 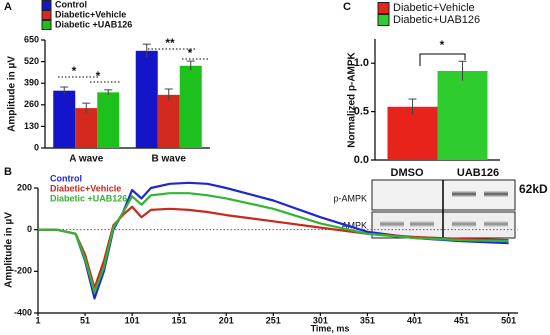 I want to click on x-axis-label: Time, ms, so click(x=330, y=328).